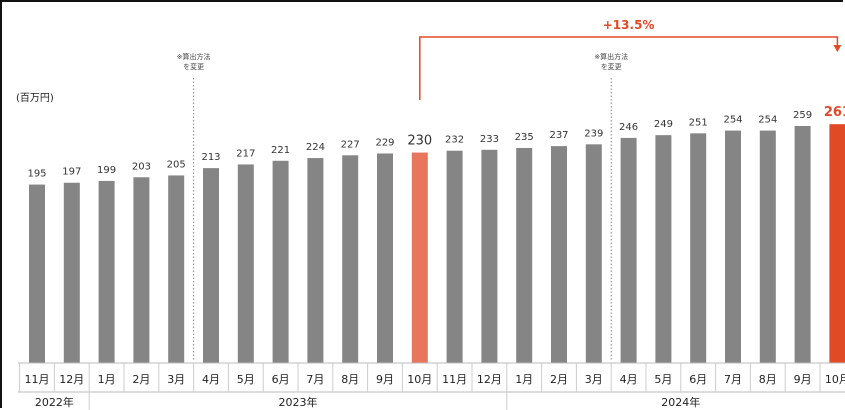 The width and height of the screenshot is (845, 410). What do you see at coordinates (454, 140) in the screenshot?
I see `value-label: 232` at bounding box center [454, 140].